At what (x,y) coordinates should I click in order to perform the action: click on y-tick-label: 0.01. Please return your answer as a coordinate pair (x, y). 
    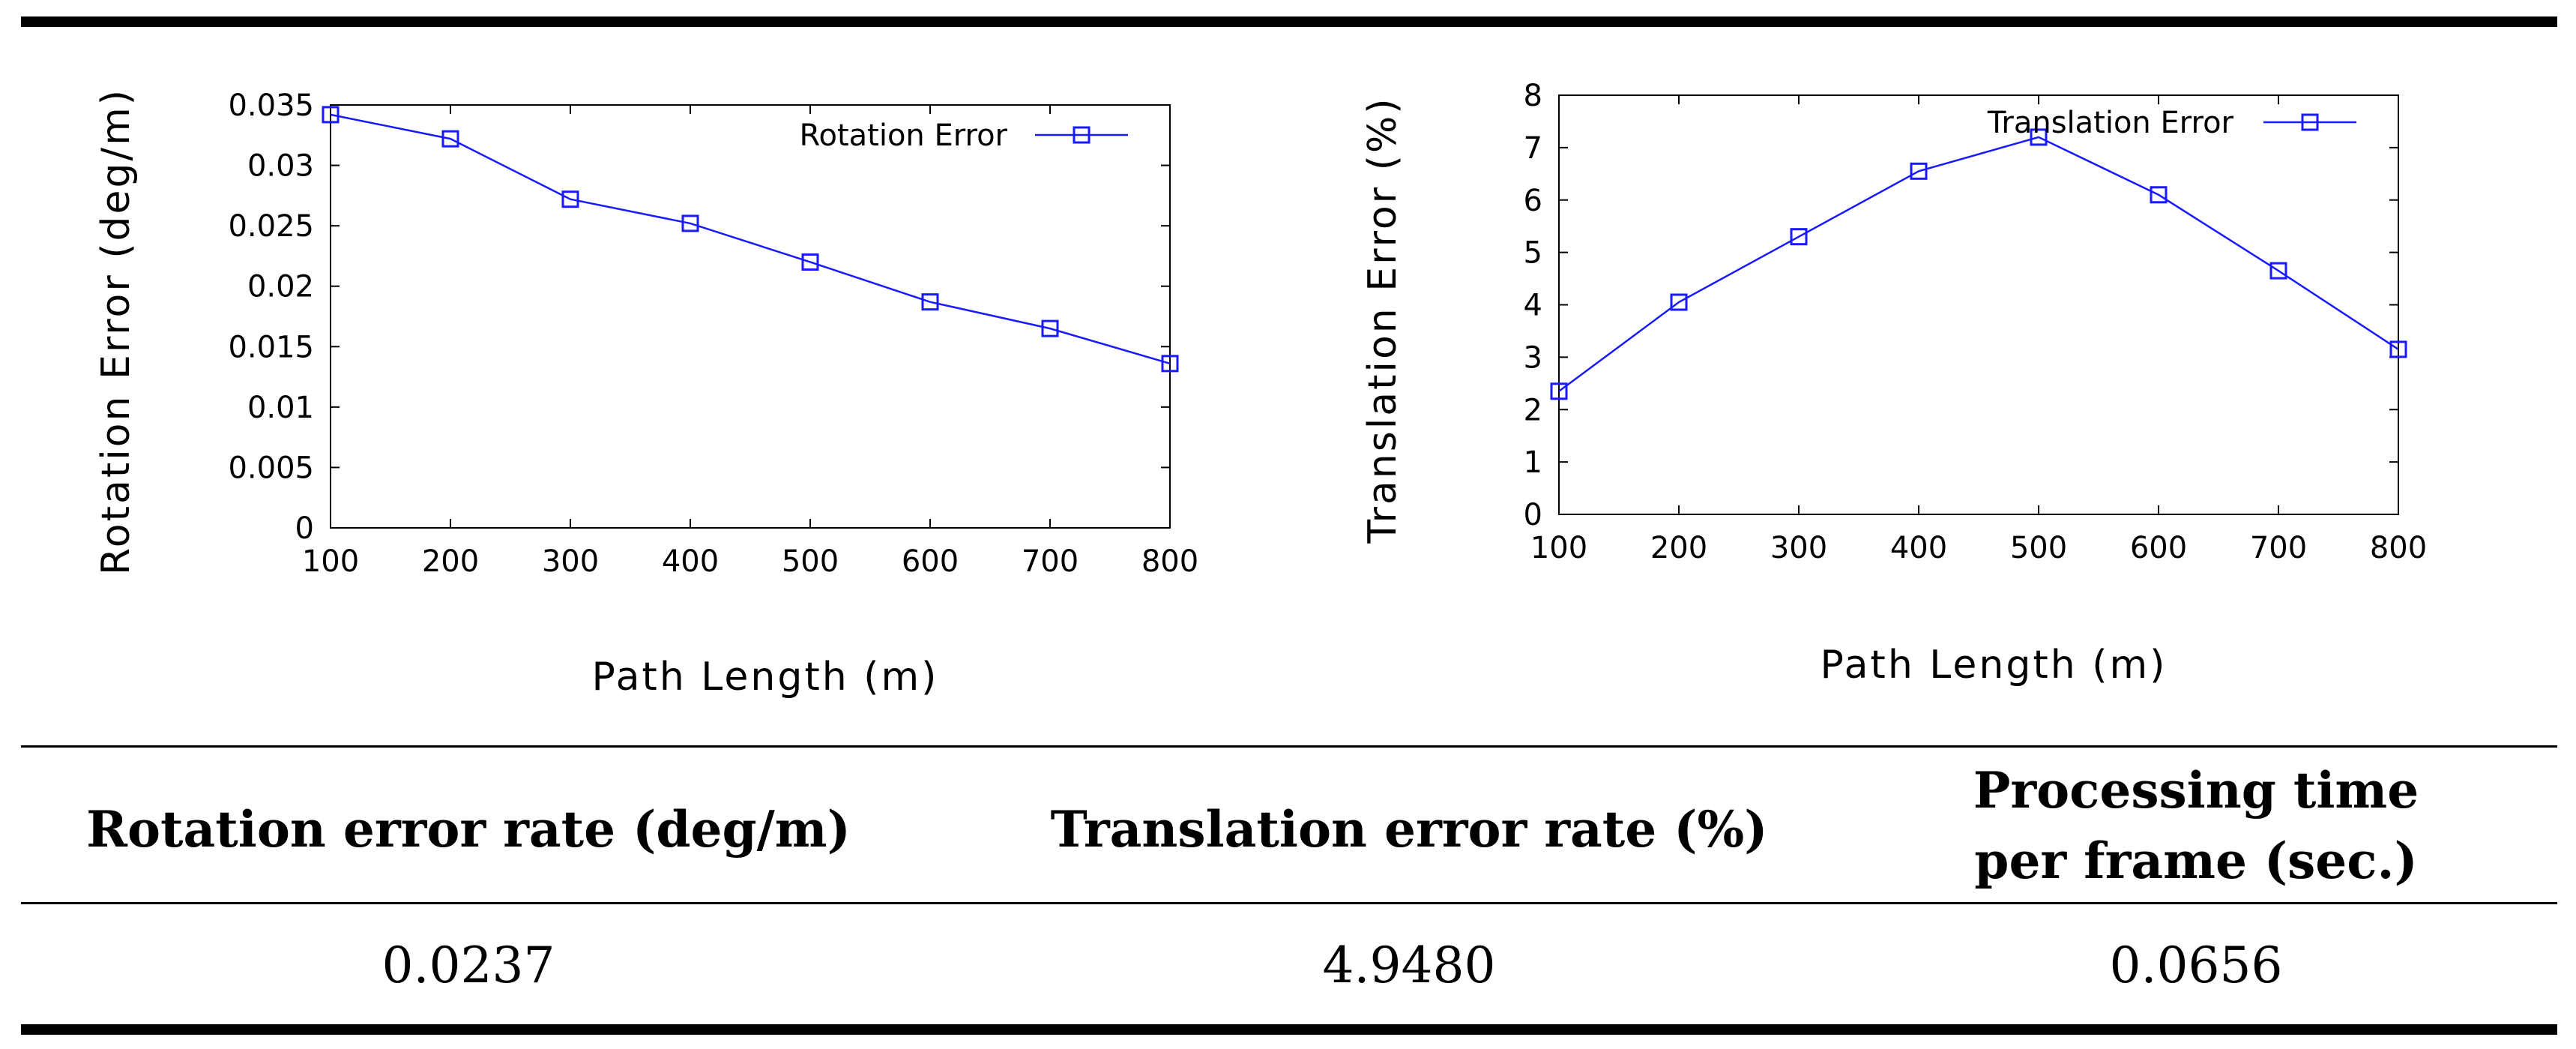
    Looking at the image, I should click on (281, 408).